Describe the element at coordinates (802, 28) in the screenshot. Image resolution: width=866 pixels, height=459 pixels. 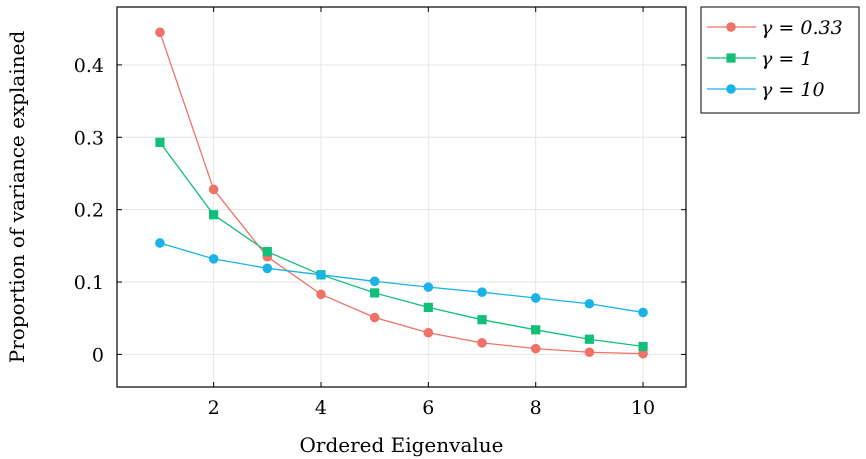
I see `legend-label: γ = 0.33` at that location.